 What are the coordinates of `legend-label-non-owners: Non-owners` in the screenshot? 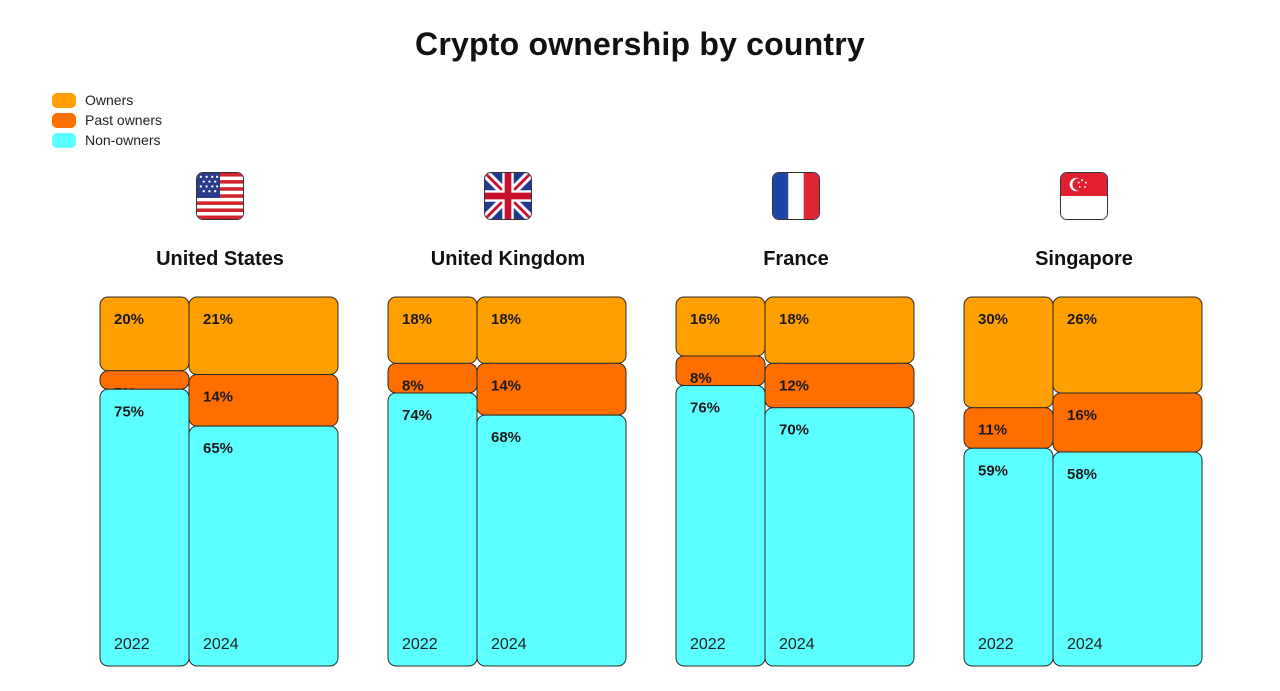 It's located at (123, 140).